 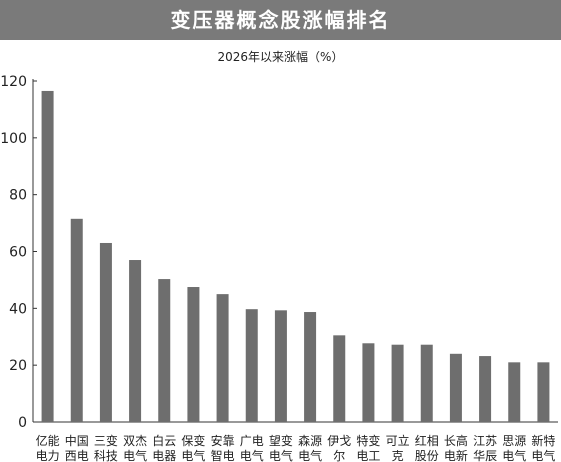 What do you see at coordinates (18, 253) in the screenshot?
I see `y-tick-label: 60` at bounding box center [18, 253].